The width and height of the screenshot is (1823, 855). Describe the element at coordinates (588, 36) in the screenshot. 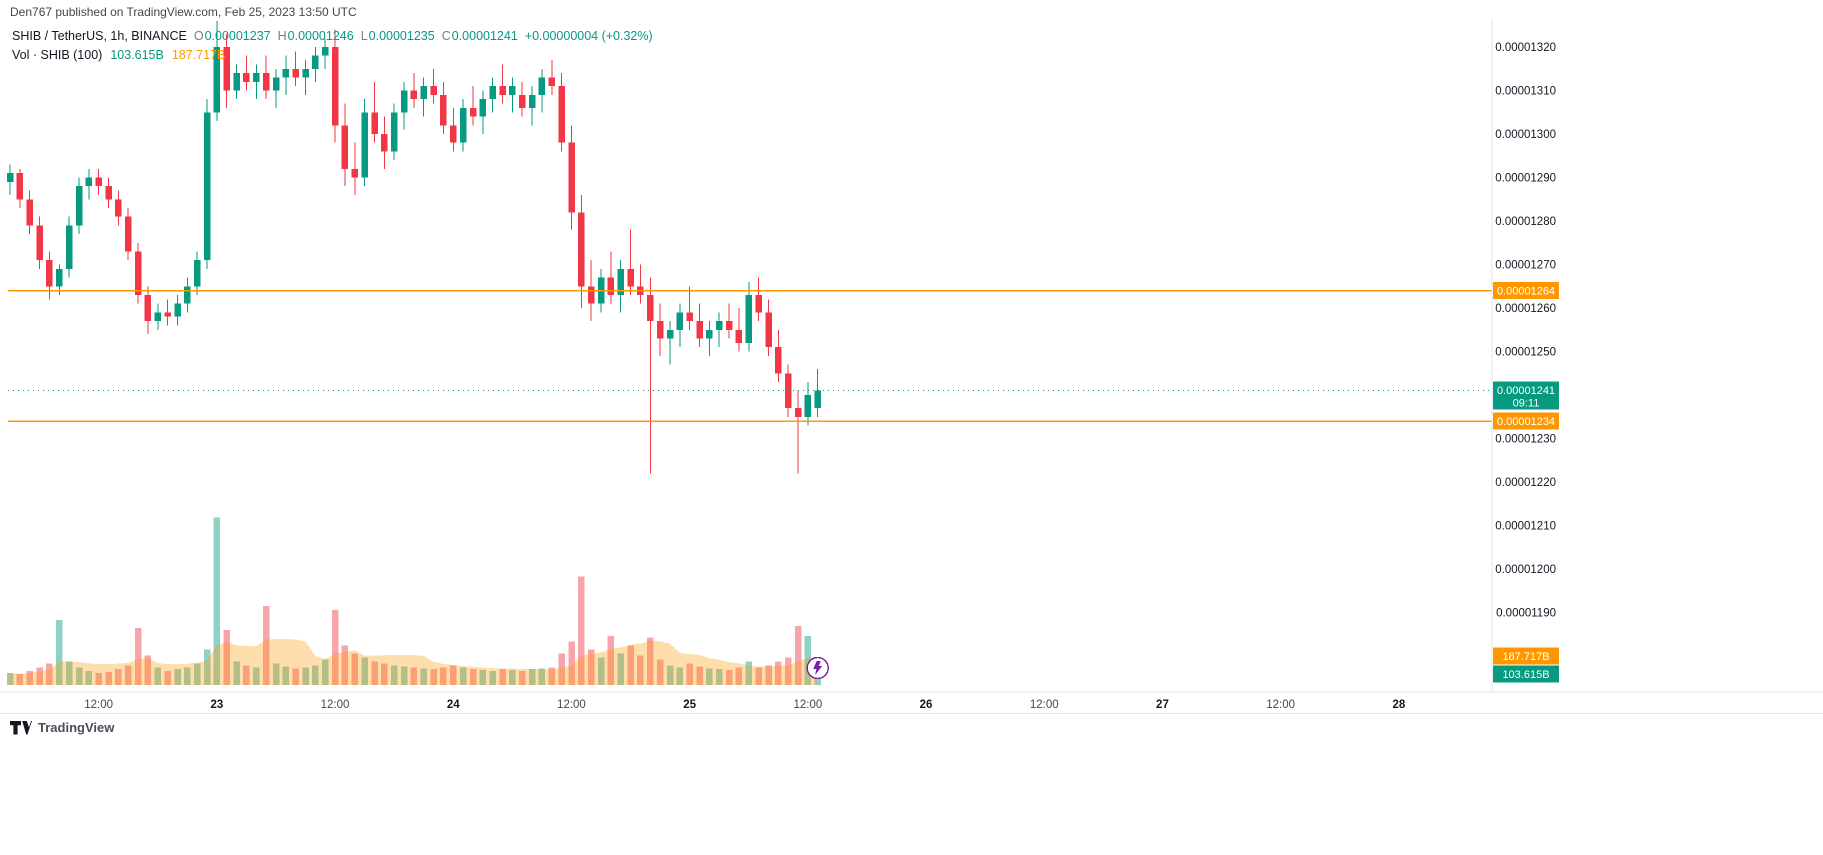

I see `change-value: +0.00000004 (+0.32%)` at that location.